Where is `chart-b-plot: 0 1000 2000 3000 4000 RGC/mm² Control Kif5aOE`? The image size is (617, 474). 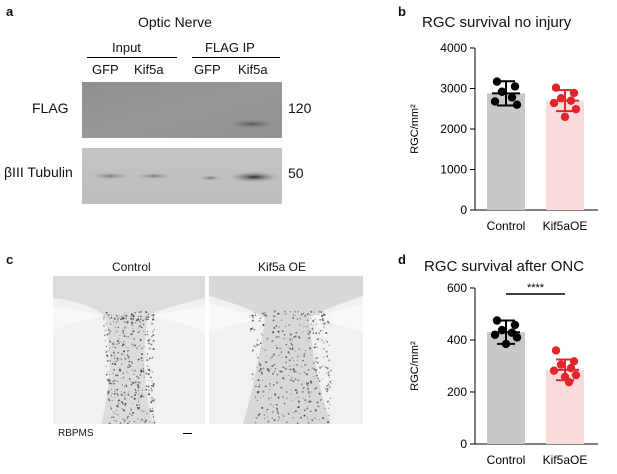
chart-b-plot: 0 1000 2000 3000 4000 RGC/mm² Control Kif5aOE is located at coordinates (503, 137).